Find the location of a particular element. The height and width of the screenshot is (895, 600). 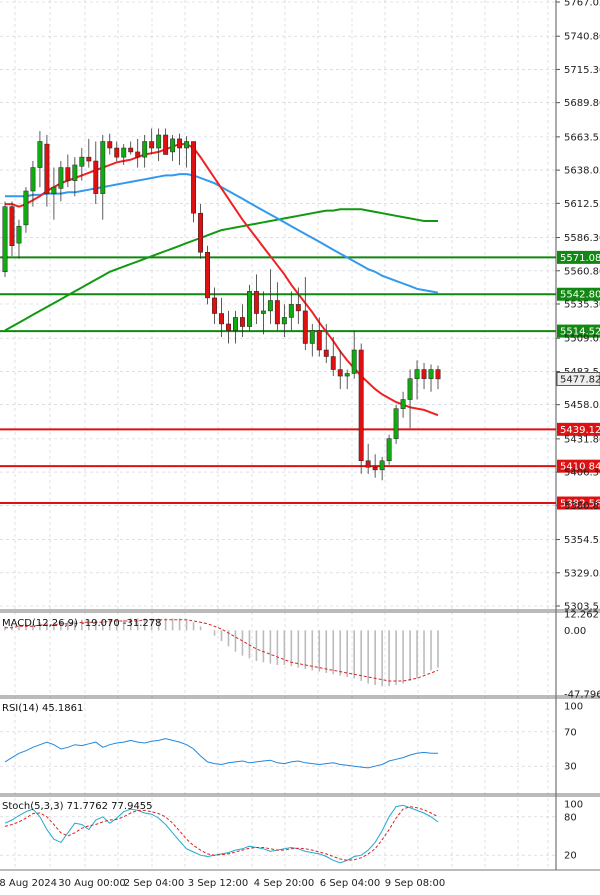

level-label: 5514.52 is located at coordinates (580, 332).